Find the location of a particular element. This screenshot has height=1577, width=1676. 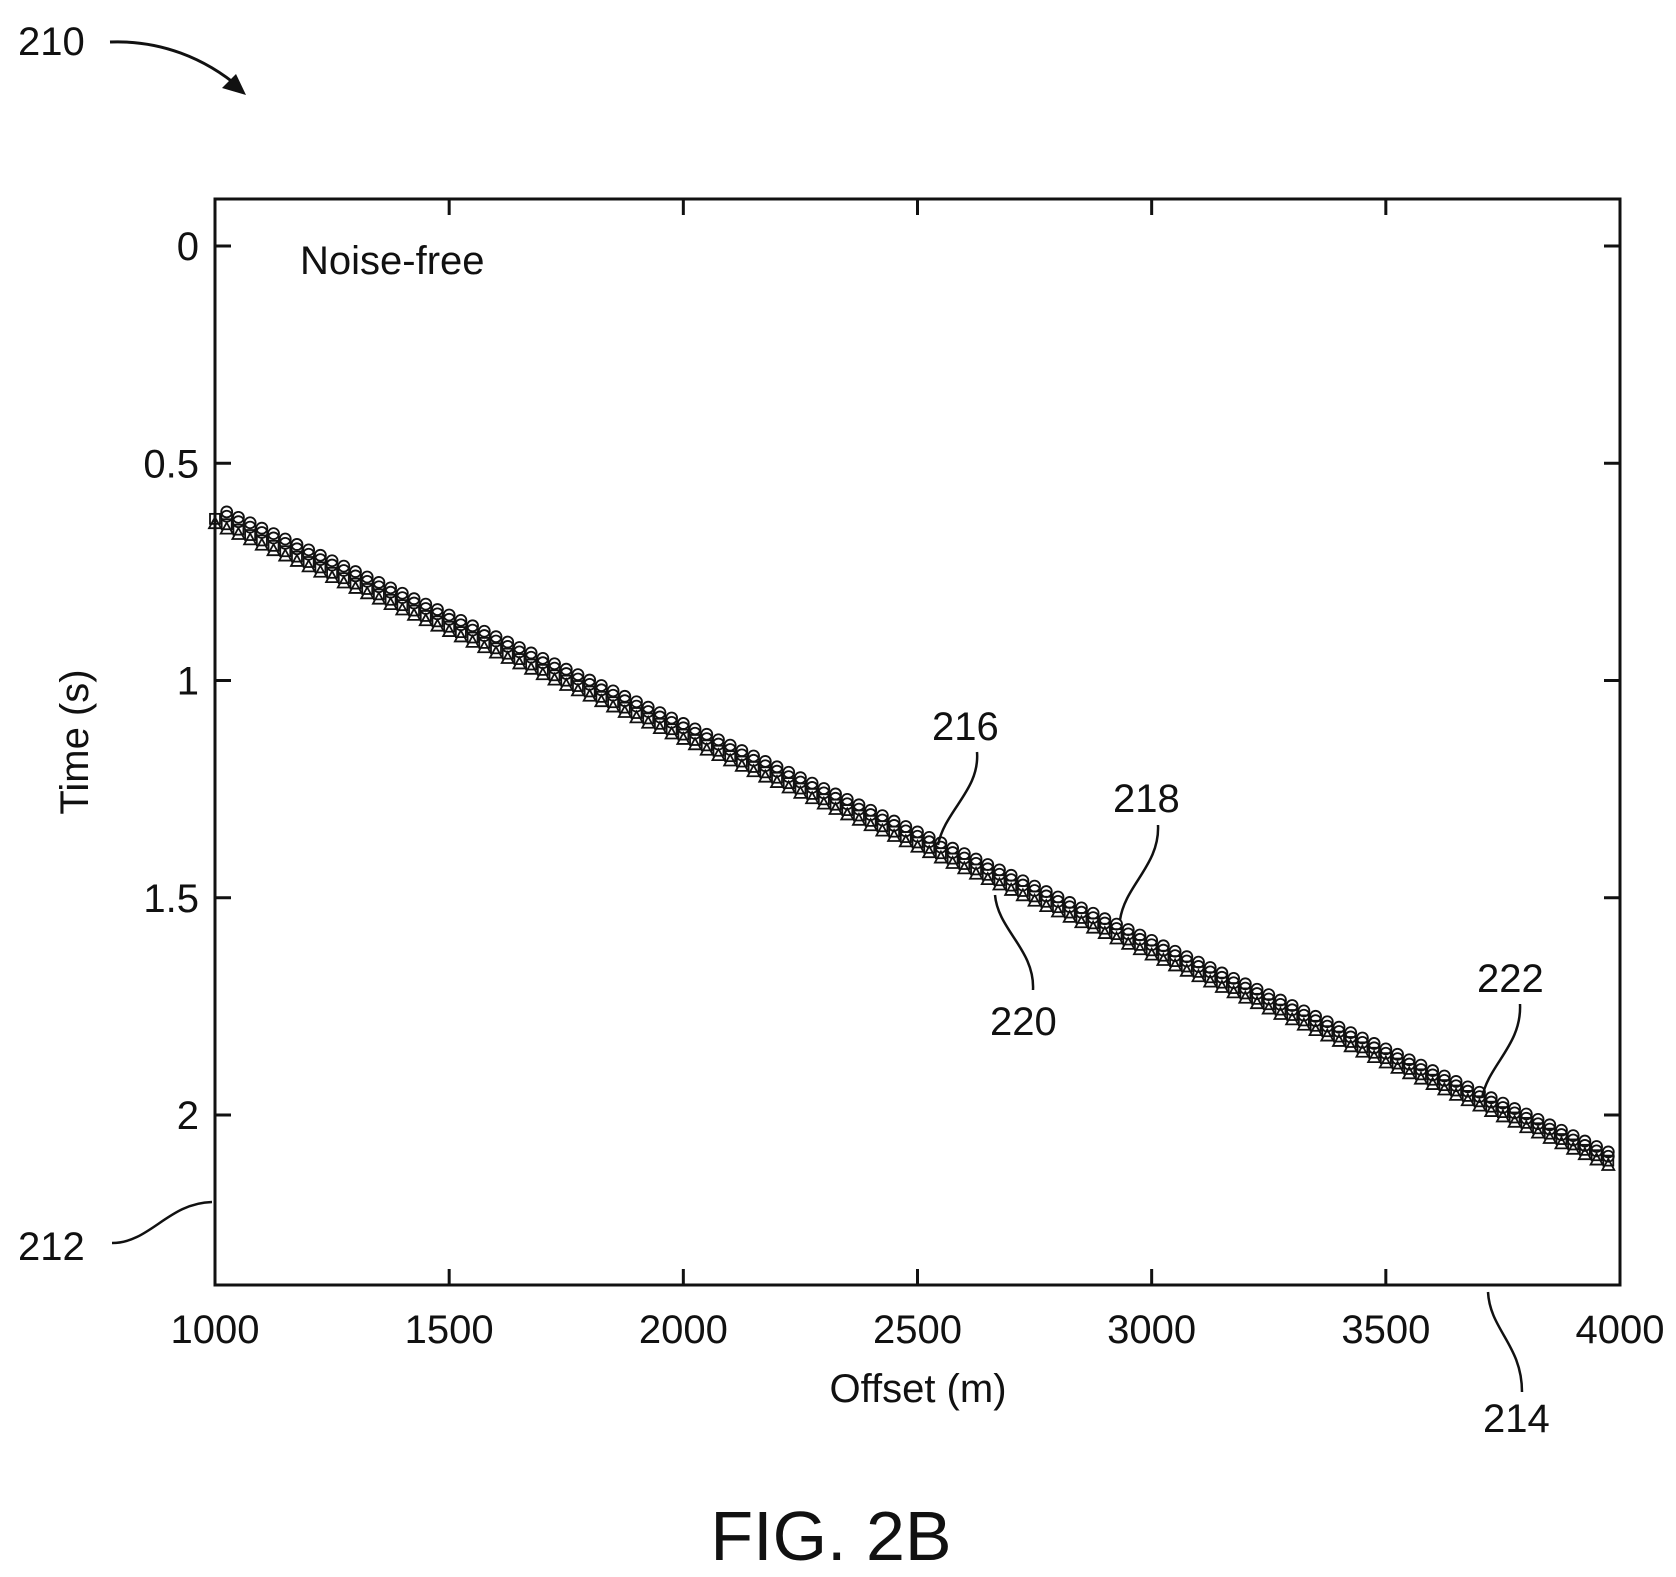

x-tick-label: 1000 is located at coordinates (215, 1330).